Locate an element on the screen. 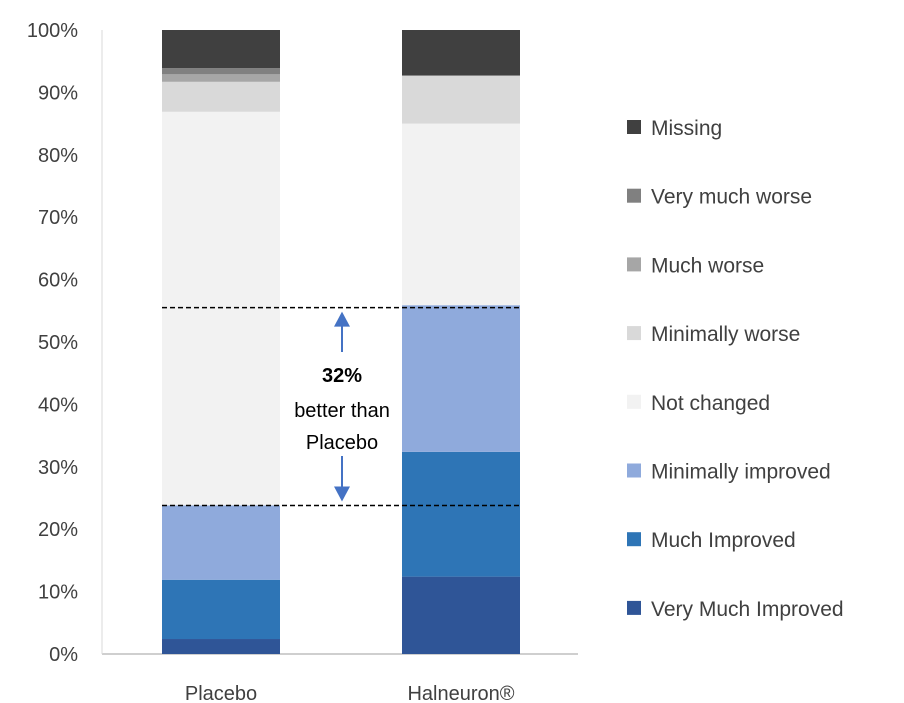 The width and height of the screenshot is (904, 703). y-tick-label: 80% is located at coordinates (58, 156).